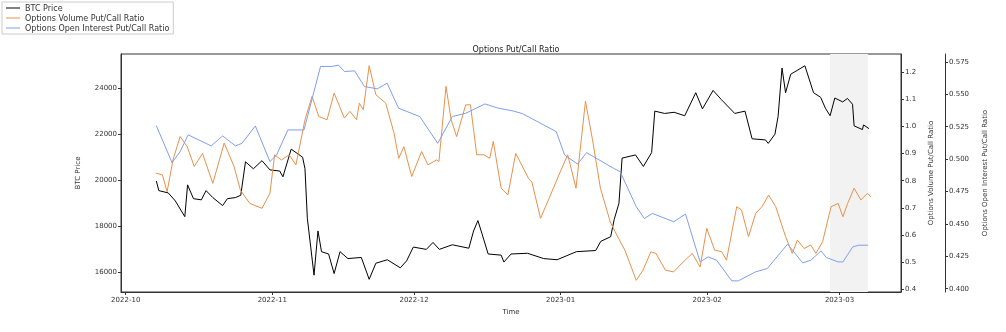 The width and height of the screenshot is (1006, 332). I want to click on legend-label: Options Volume Put/Call Ratio, so click(85, 18).